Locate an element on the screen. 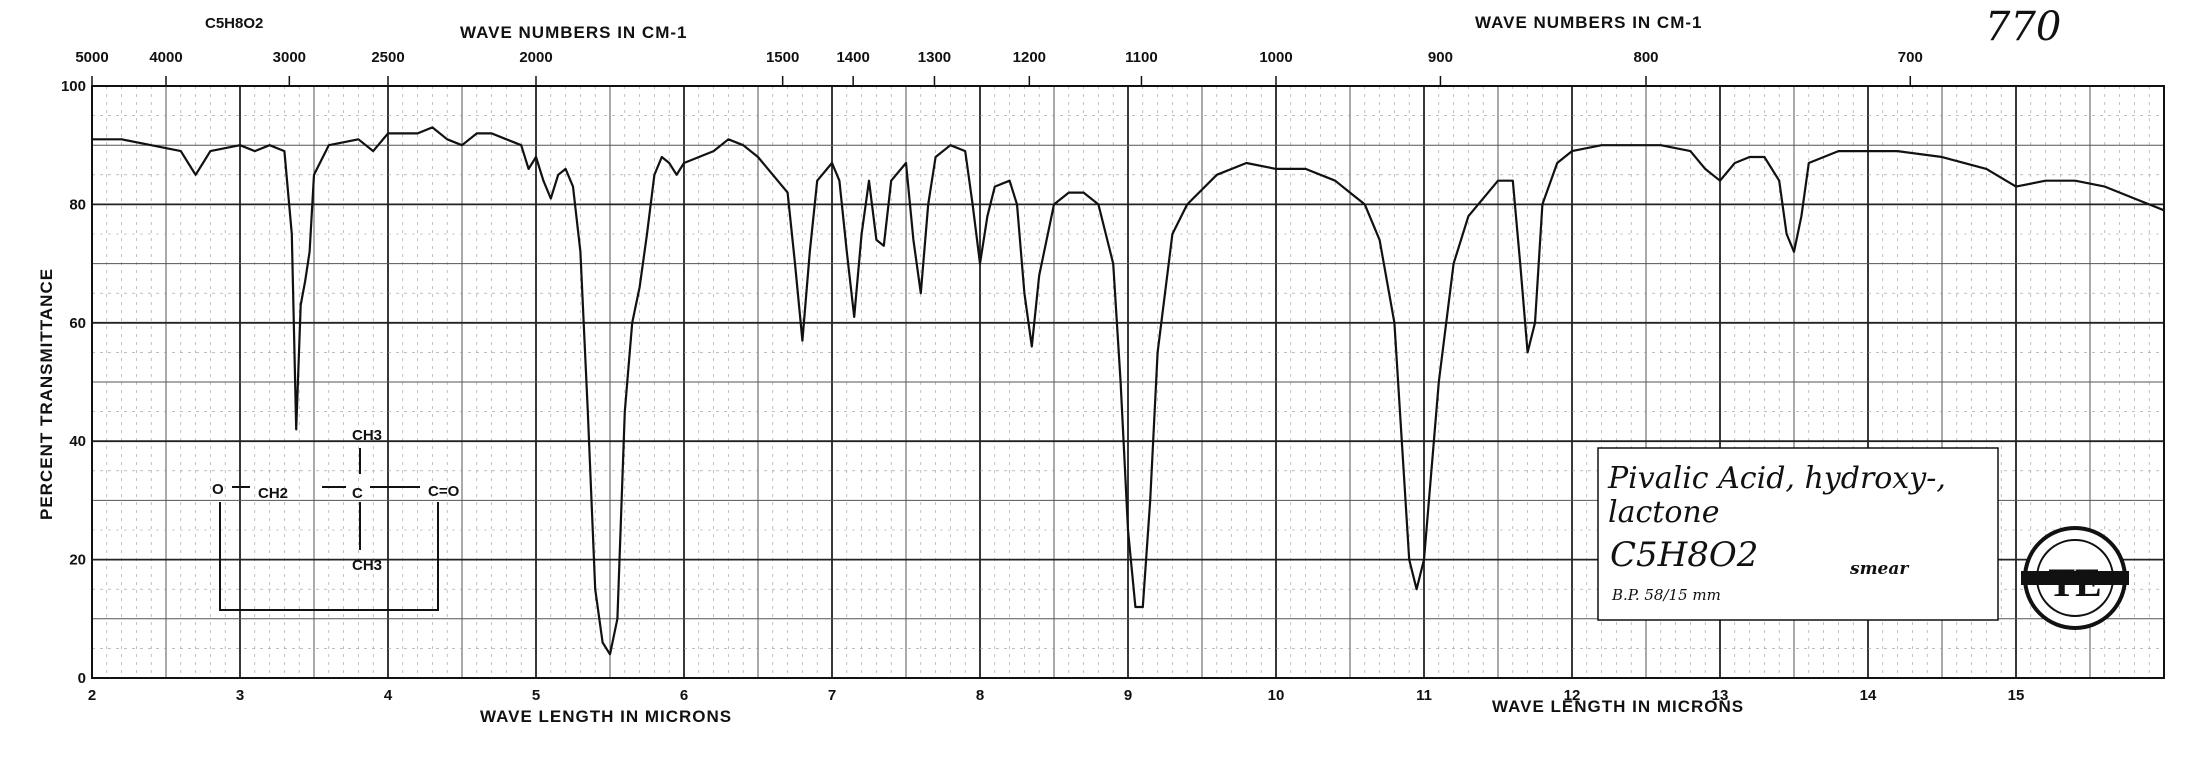 The width and height of the screenshot is (2188, 769). x-tick-label: 12 is located at coordinates (1572, 695).